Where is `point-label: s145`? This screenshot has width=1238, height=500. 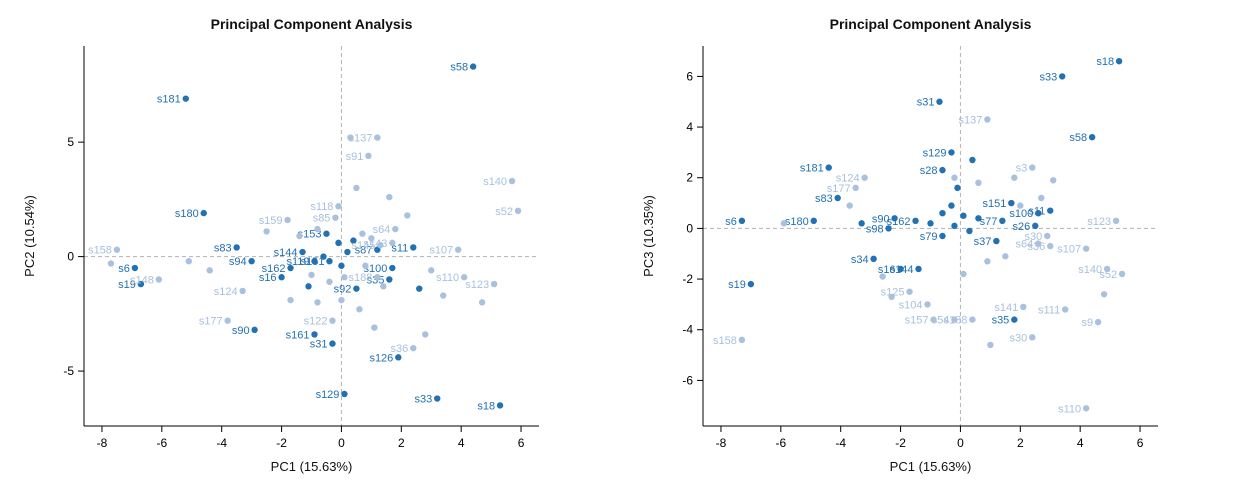
point-label: s145 is located at coordinates (363, 246).